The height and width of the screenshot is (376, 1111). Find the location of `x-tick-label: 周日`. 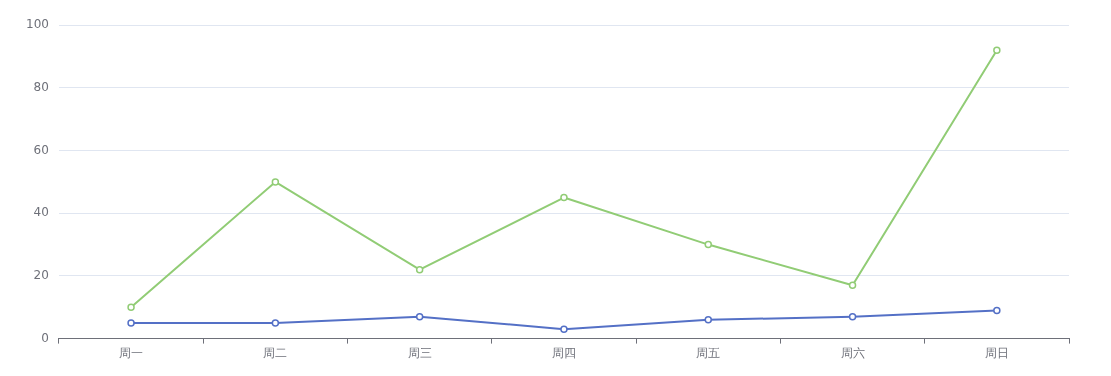

x-tick-label: 周日 is located at coordinates (996, 352).